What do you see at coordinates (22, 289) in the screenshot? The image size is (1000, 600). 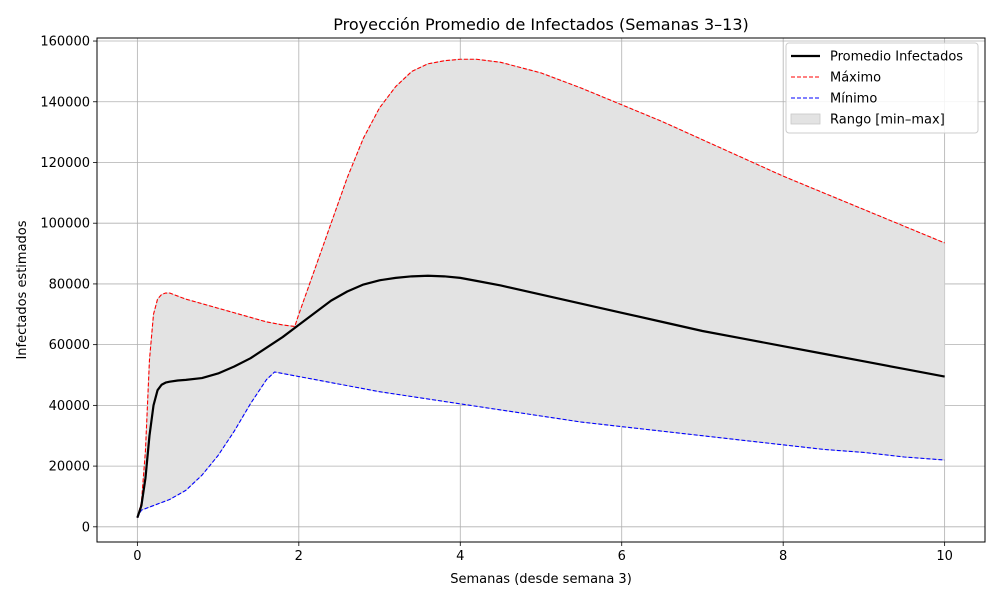 I see `y-axis-label: Infectados estimados` at bounding box center [22, 289].